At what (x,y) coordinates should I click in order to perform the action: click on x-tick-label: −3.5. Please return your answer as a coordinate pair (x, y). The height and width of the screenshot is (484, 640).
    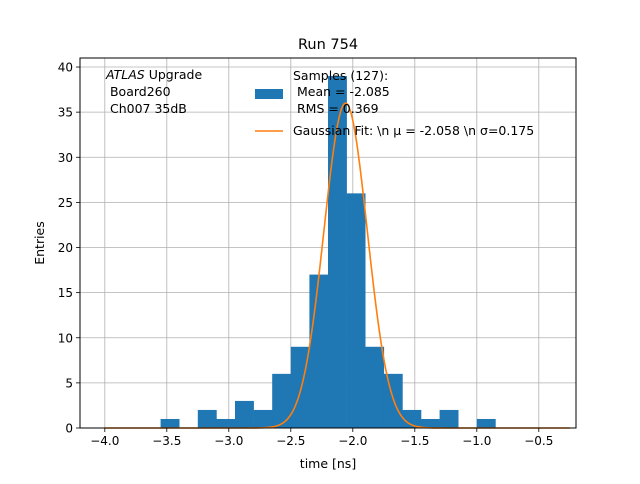
    Looking at the image, I should click on (166, 441).